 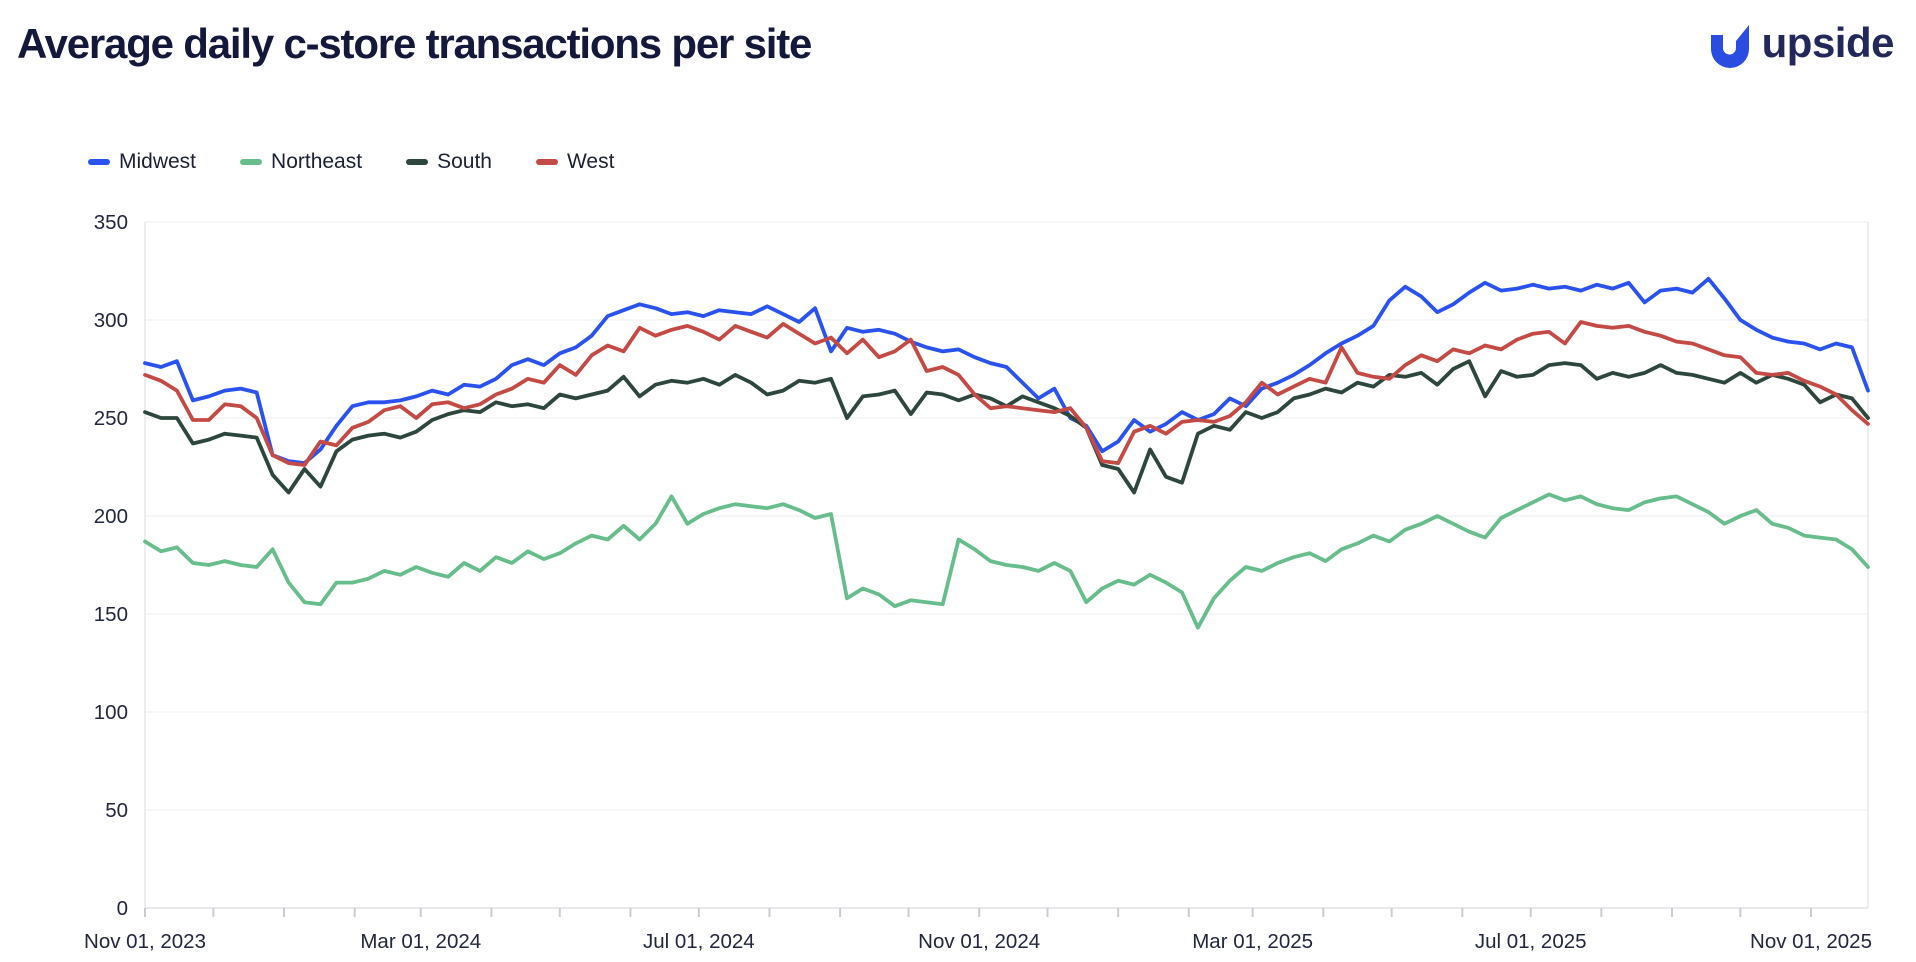 I want to click on legend-item-midwest: Midwest, so click(x=142, y=162).